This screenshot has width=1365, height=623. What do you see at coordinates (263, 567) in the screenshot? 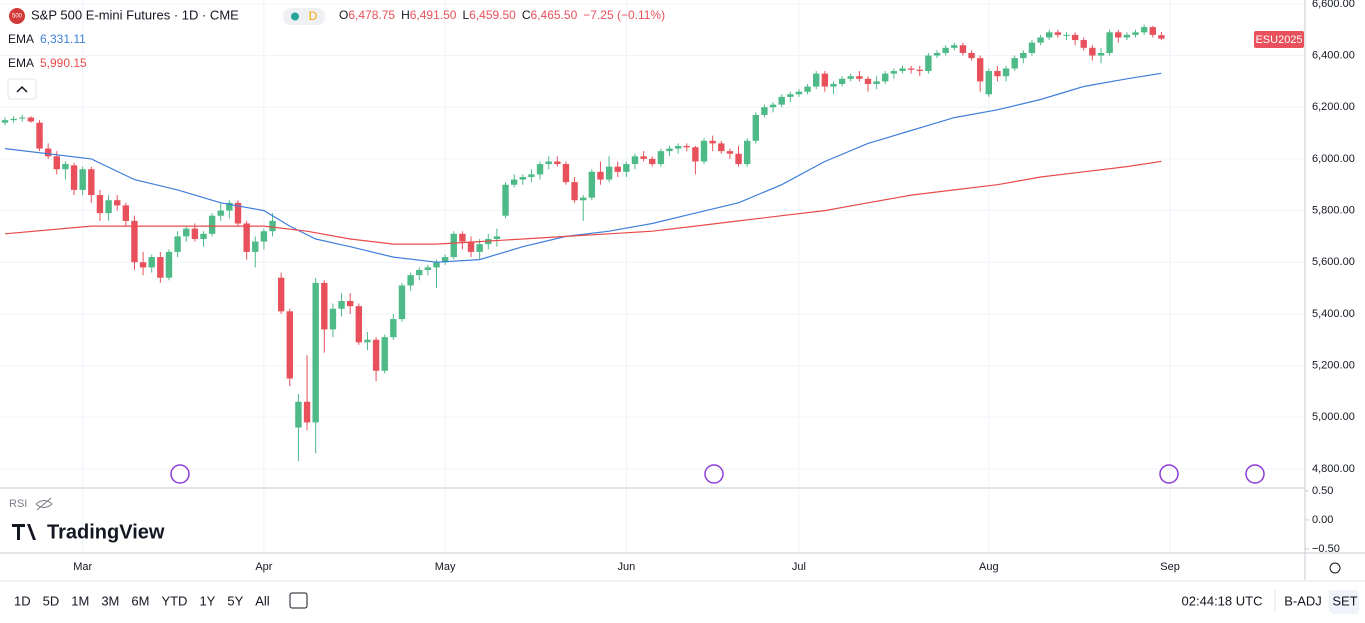
I see `x-tick-label: Apr` at bounding box center [263, 567].